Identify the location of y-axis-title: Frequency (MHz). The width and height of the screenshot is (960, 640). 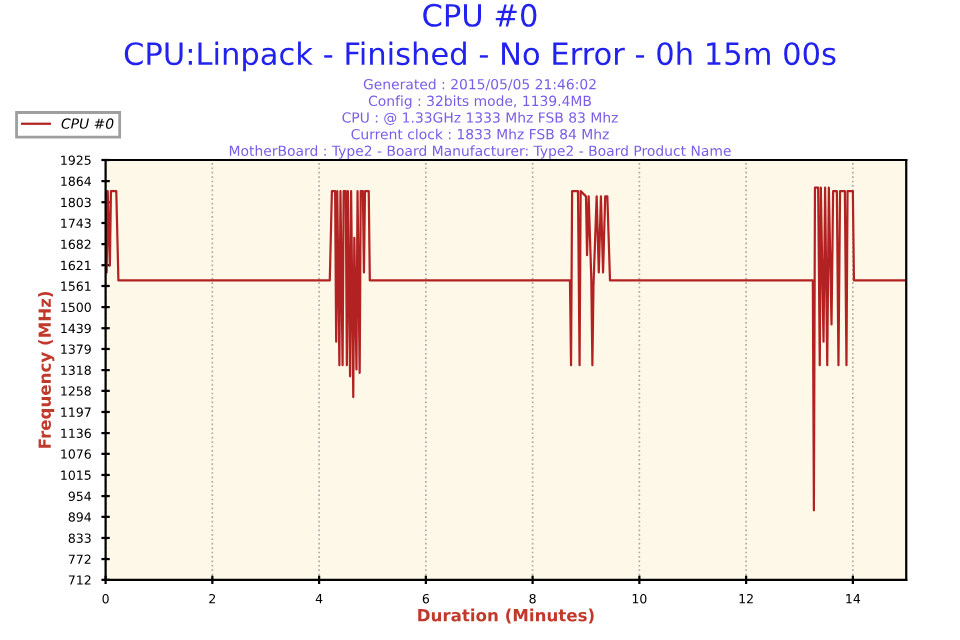
(46, 369).